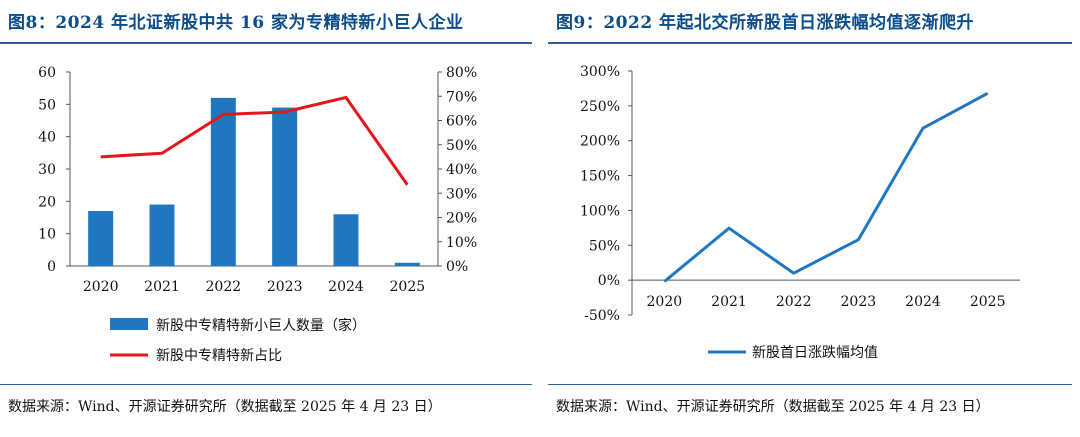 The height and width of the screenshot is (437, 1080). What do you see at coordinates (101, 238) in the screenshot?
I see `bar-2020` at bounding box center [101, 238].